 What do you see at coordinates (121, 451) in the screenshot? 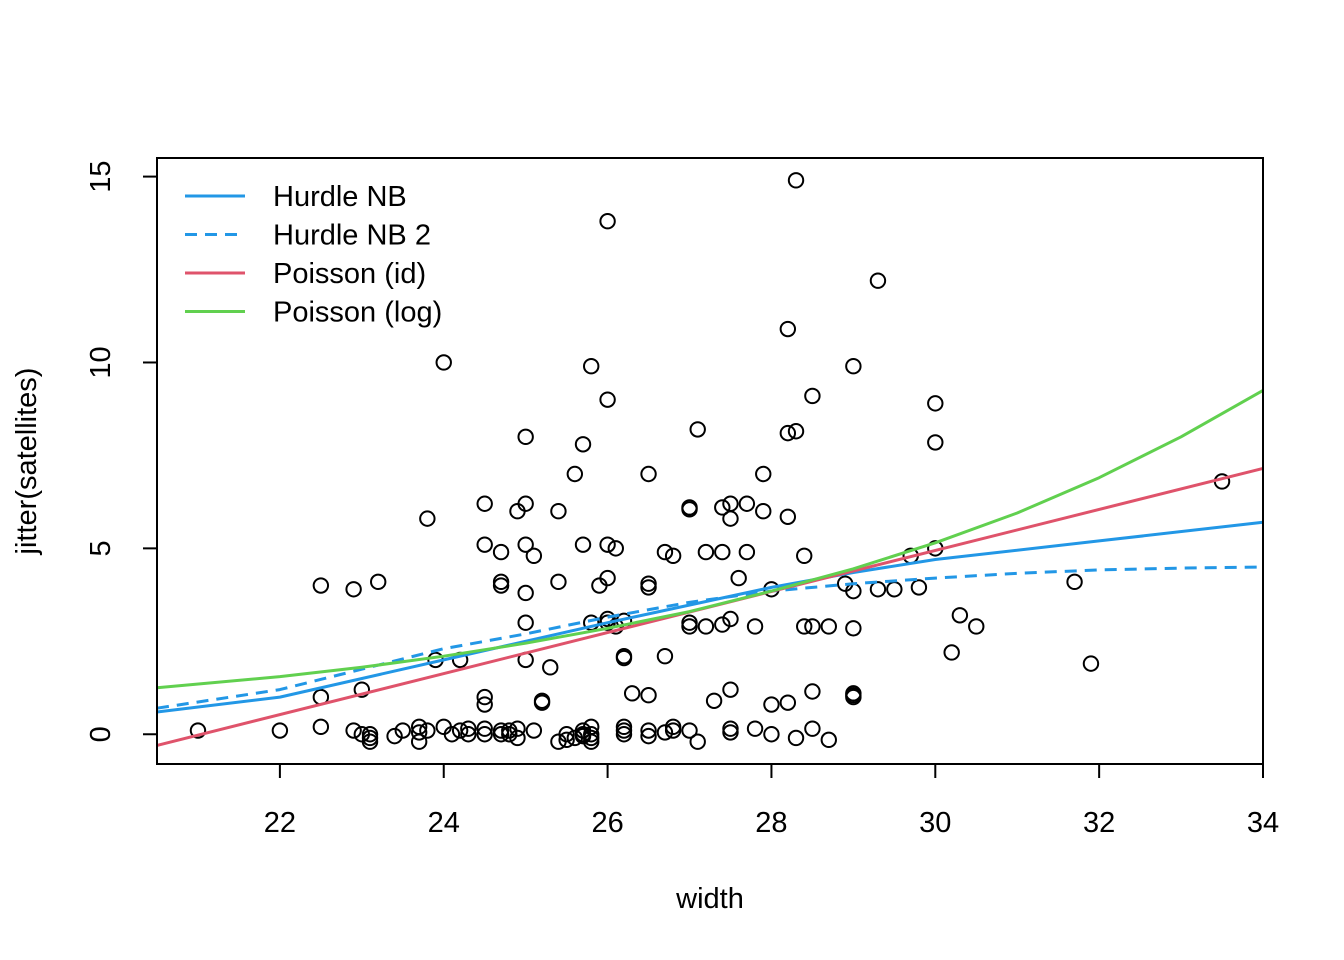
I see `y-axis: 0 5 10 15` at bounding box center [121, 451].